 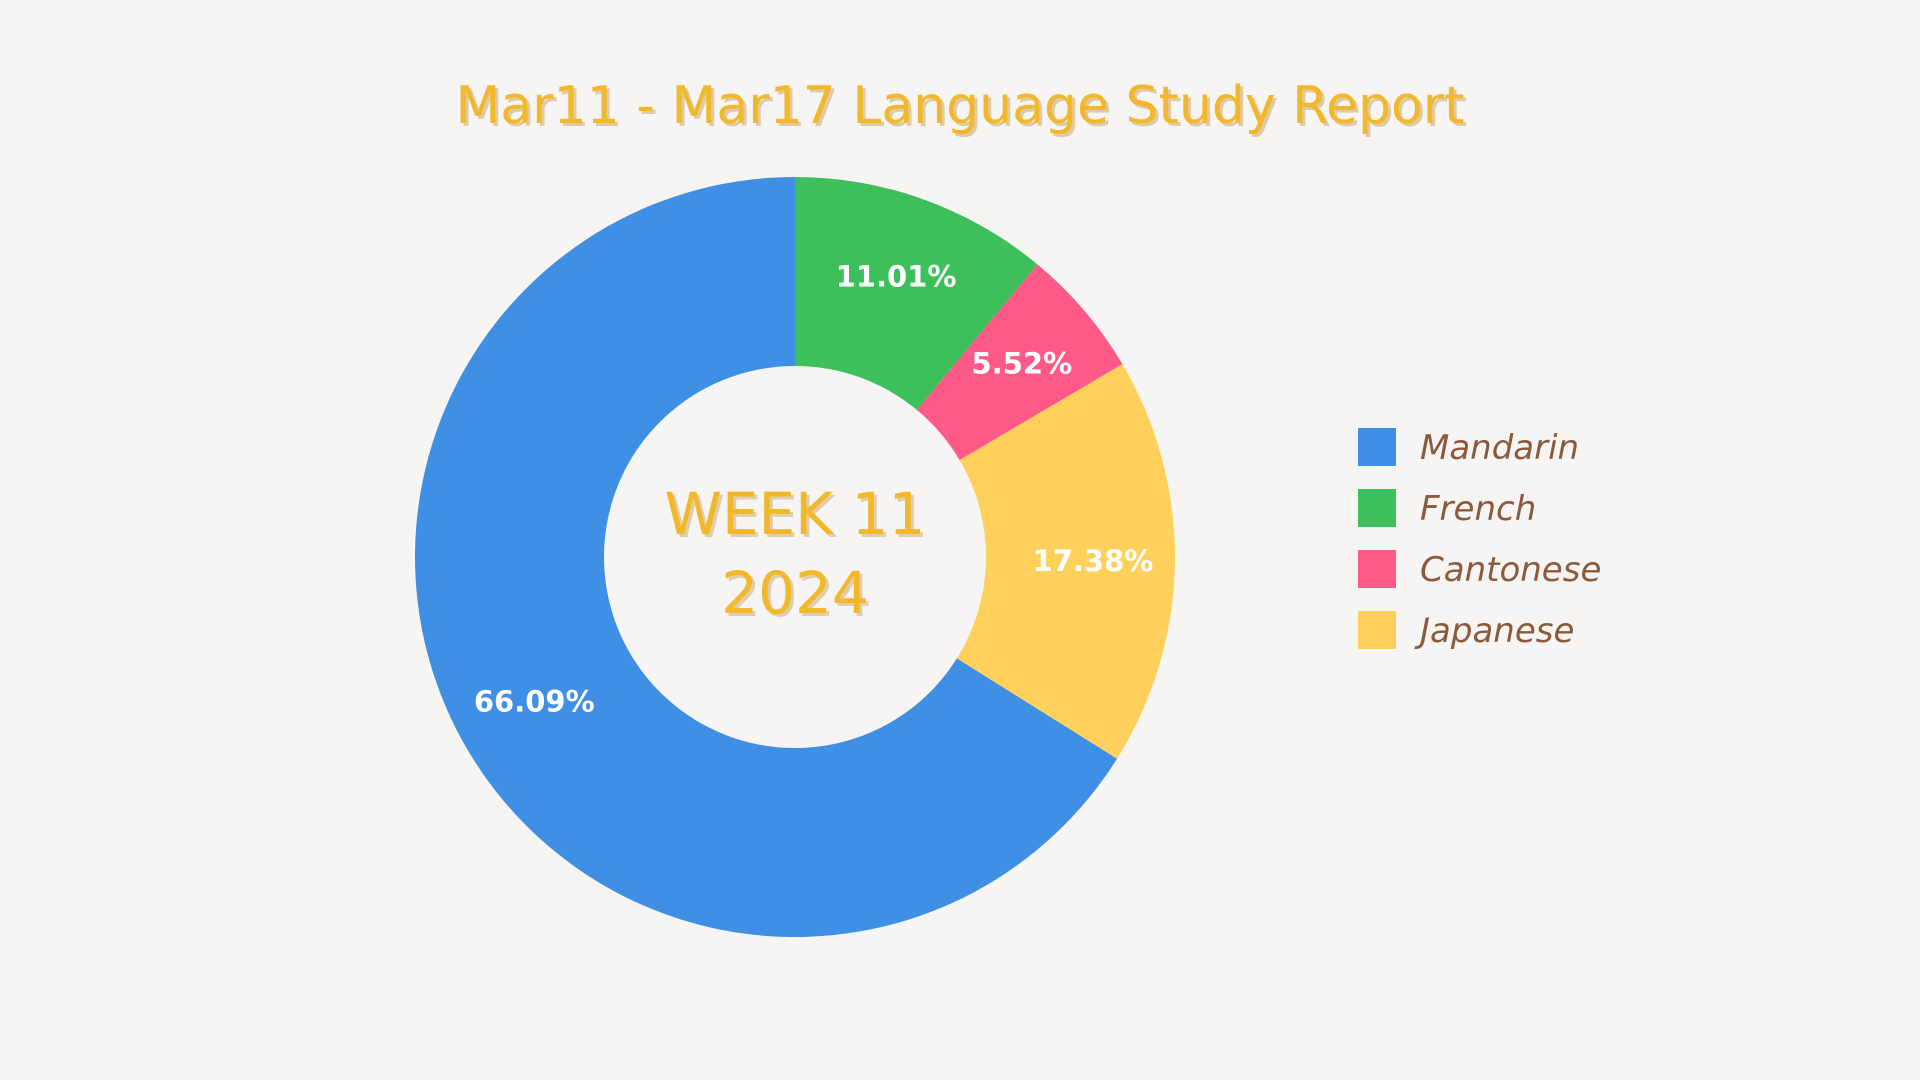 I want to click on legend-swatch-cantonese, so click(x=1377, y=569).